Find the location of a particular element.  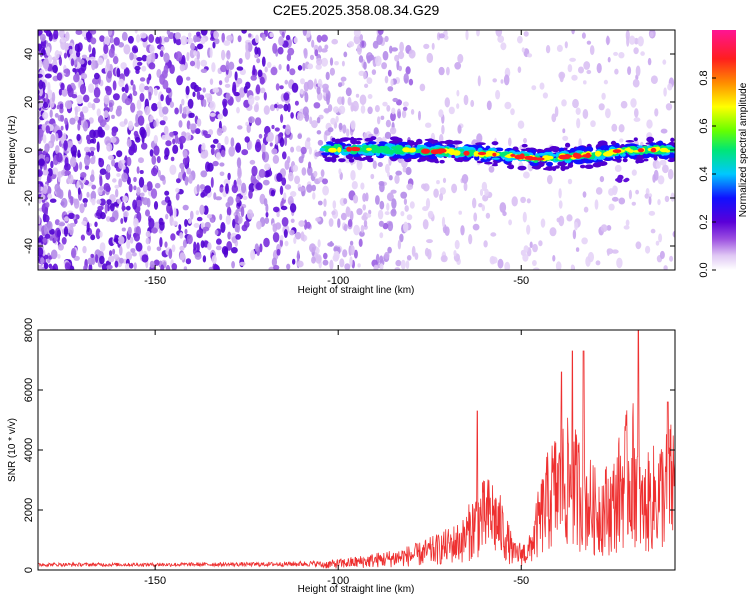

colorbar-tick-label: 0.6 is located at coordinates (704, 125).